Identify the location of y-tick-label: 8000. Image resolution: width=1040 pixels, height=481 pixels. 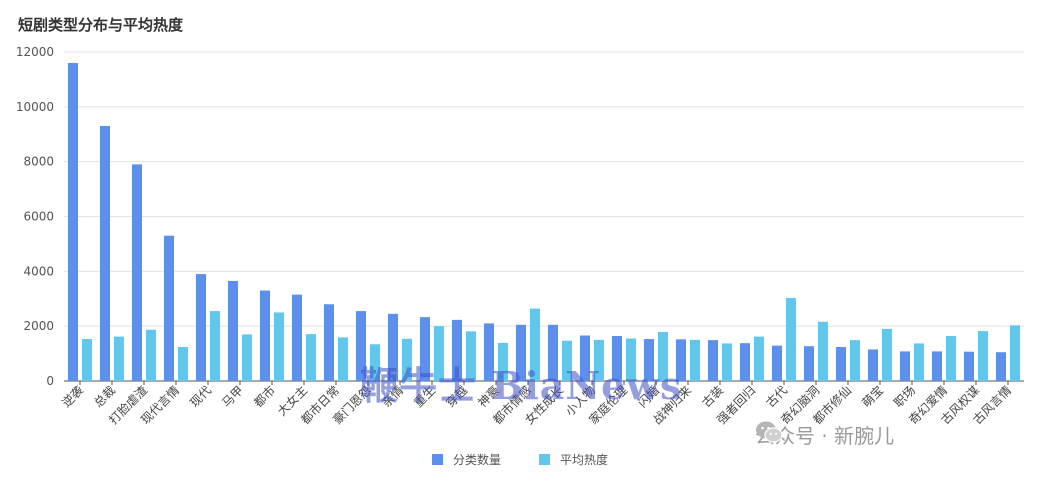
(38, 162).